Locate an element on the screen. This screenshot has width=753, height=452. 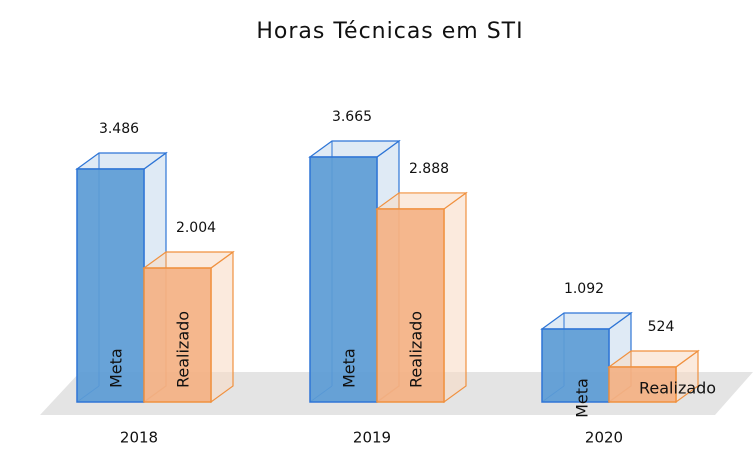
data-label: 3.665 is located at coordinates (352, 117).